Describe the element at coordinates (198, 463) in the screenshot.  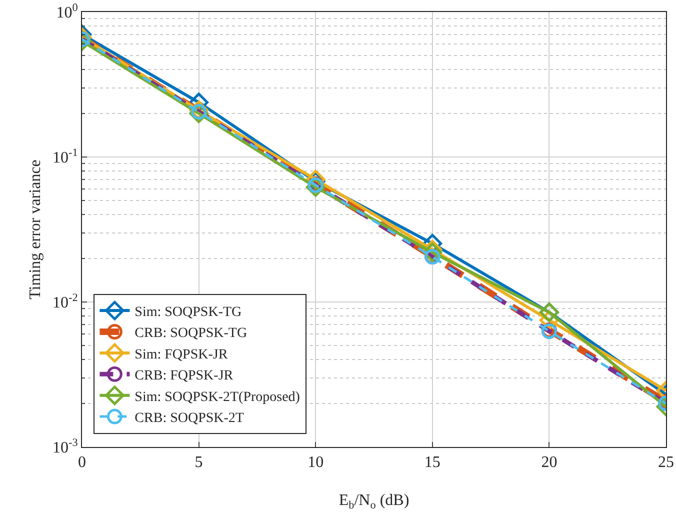
I see `x-tick-label: 5` at that location.